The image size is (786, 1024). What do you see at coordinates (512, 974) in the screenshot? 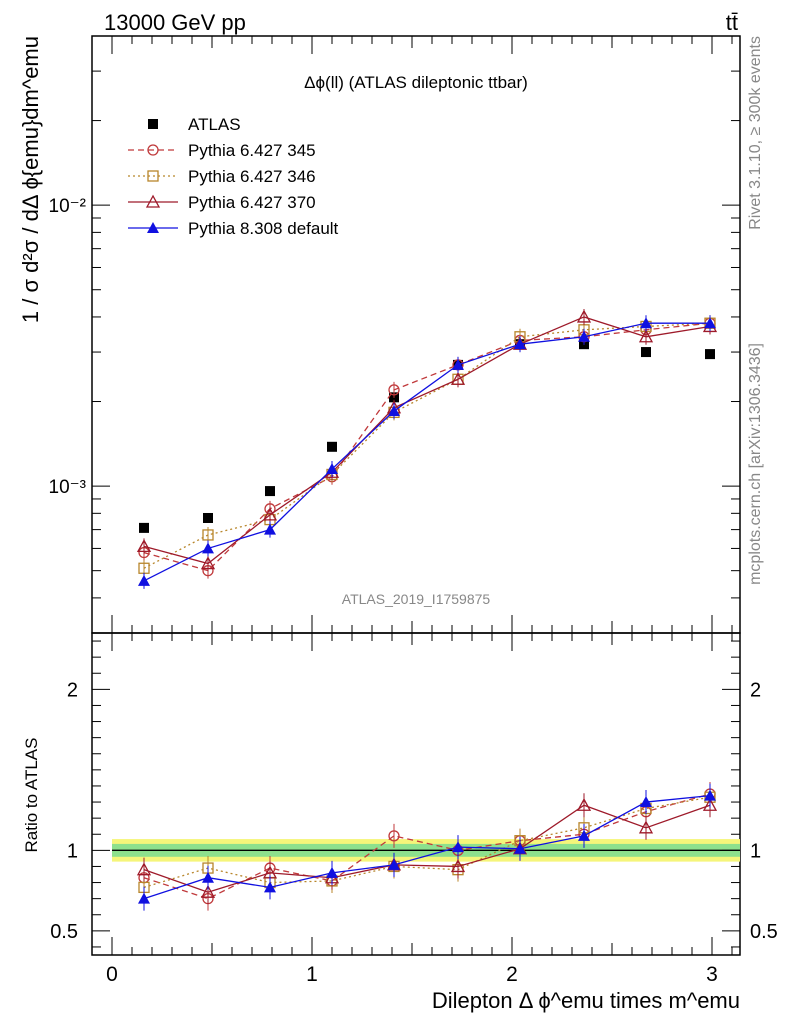
I see `x-tick-label: 2` at bounding box center [512, 974].